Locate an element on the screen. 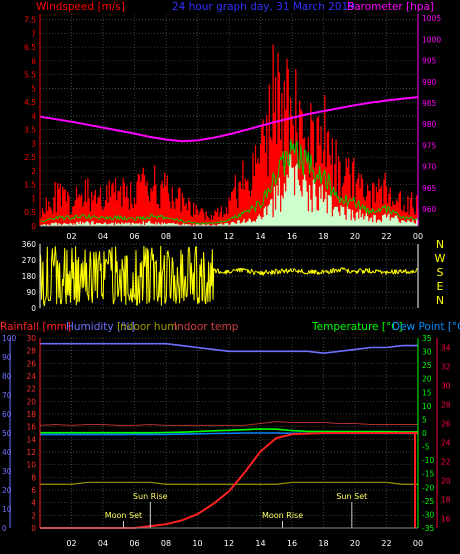 This screenshot has width=460, height=554. temperature-series is located at coordinates (229, 431).